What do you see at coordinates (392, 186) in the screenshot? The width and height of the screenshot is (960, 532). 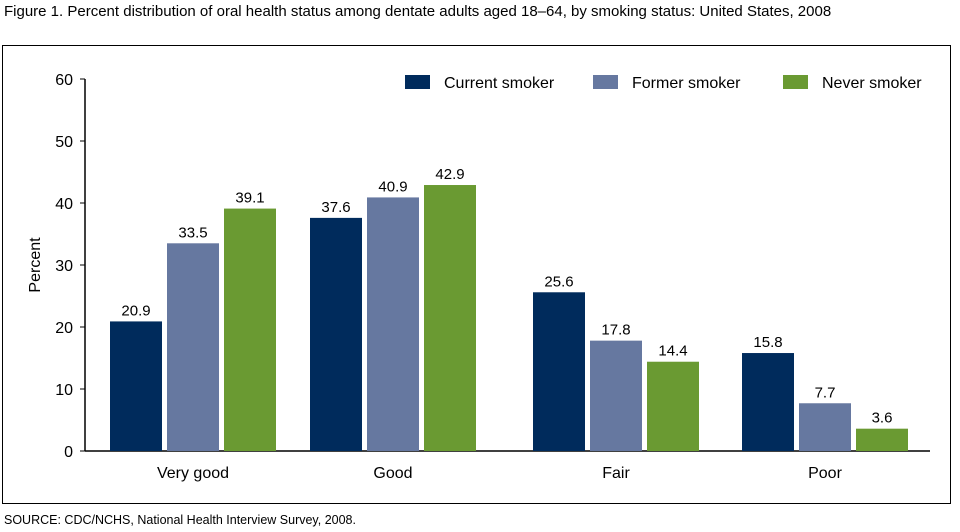 I see `data-label: 40.9` at bounding box center [392, 186].